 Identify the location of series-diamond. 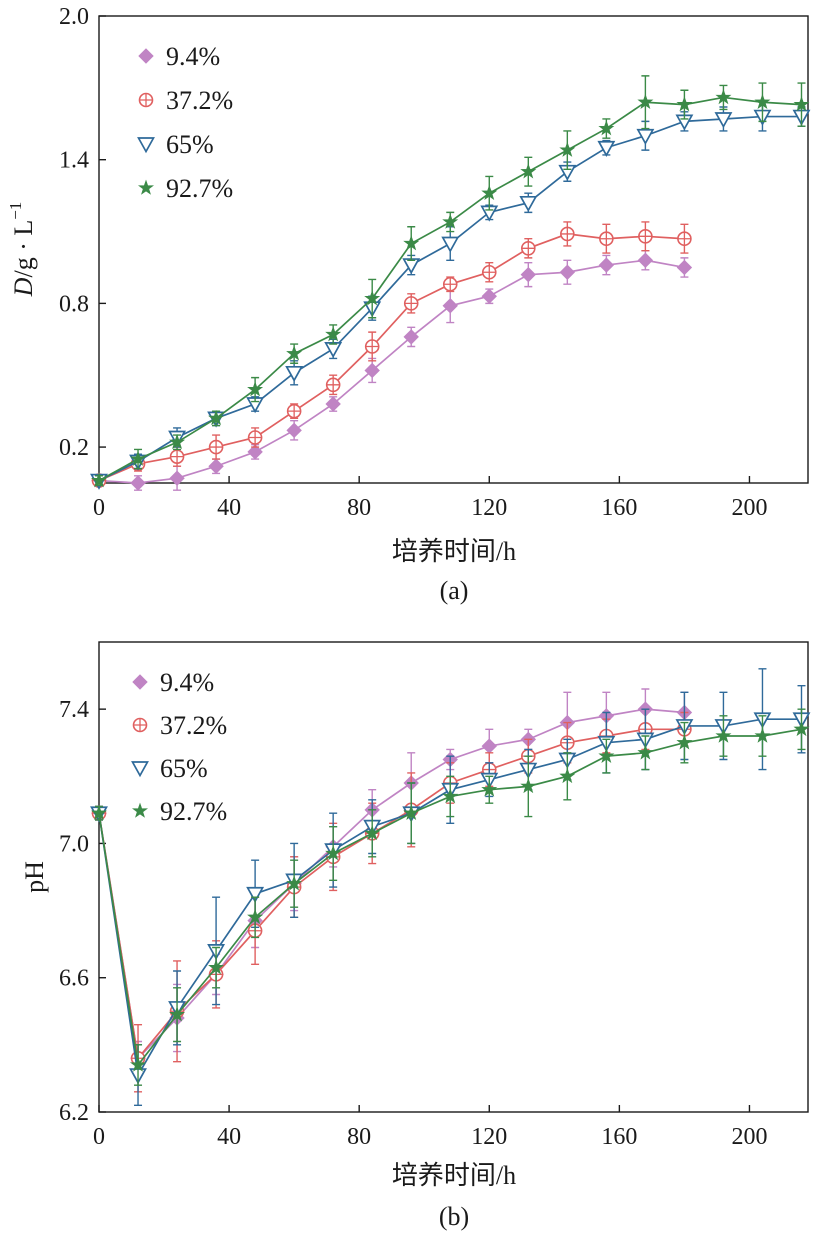
(392, 370).